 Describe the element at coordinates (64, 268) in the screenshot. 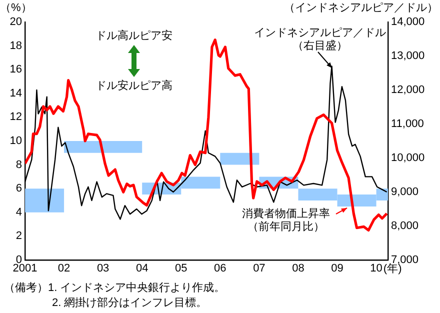

I see `x-tick-label: 02` at that location.